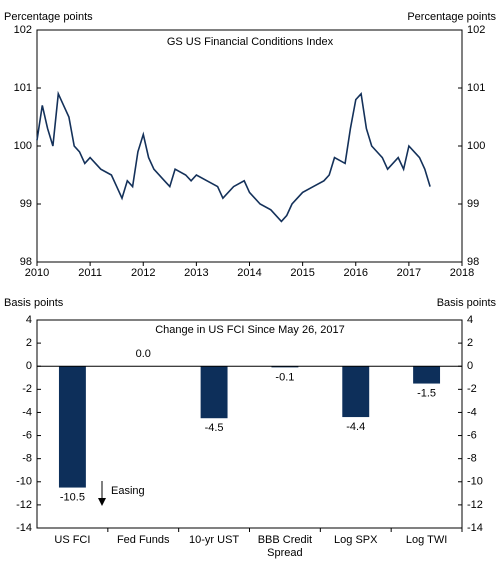 The image size is (500, 573). I want to click on y-tick-label: -12, so click(24, 505).